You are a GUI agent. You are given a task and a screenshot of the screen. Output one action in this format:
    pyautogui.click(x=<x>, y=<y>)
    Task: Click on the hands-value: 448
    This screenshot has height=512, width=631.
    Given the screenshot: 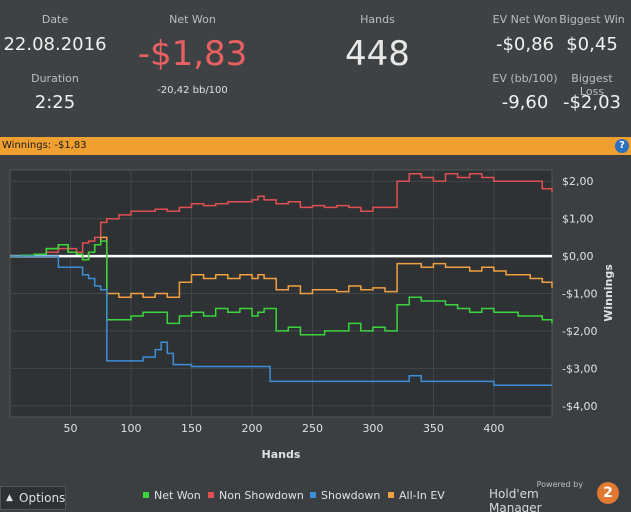 What is the action you would take?
    pyautogui.click(x=377, y=54)
    